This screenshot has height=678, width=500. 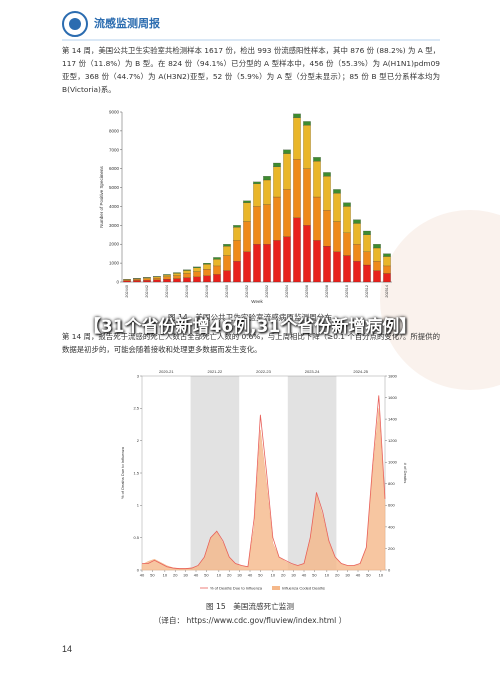 What do you see at coordinates (303, 588) in the screenshot?
I see `legend-label: Influenza Coded Deaths` at bounding box center [303, 588].